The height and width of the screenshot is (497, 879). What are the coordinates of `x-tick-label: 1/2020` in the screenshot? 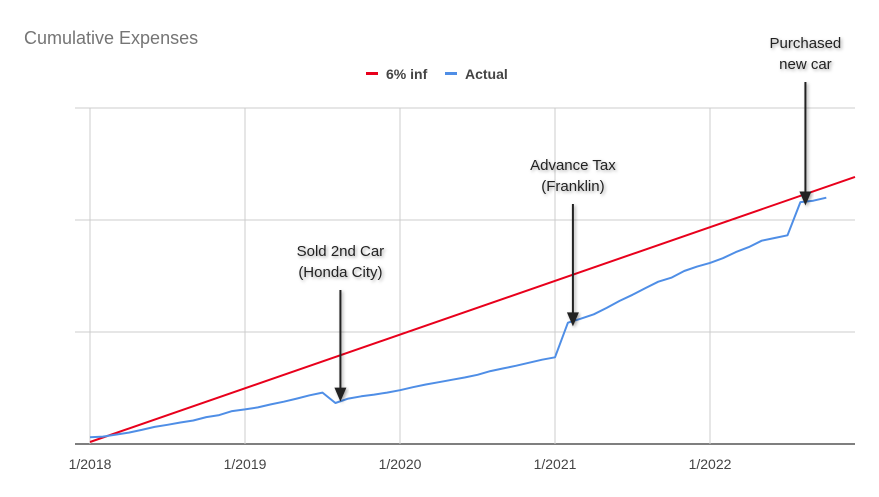 It's located at (400, 464).